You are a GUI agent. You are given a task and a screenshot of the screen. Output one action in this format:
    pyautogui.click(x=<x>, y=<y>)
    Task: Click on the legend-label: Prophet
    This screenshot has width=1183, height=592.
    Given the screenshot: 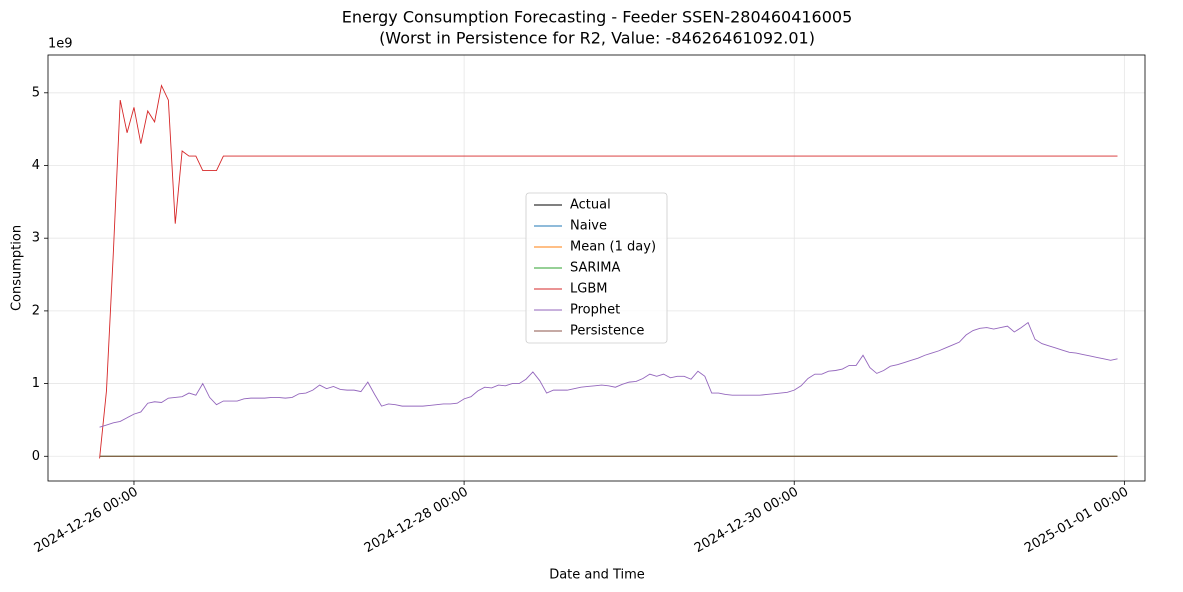 What is the action you would take?
    pyautogui.click(x=595, y=310)
    